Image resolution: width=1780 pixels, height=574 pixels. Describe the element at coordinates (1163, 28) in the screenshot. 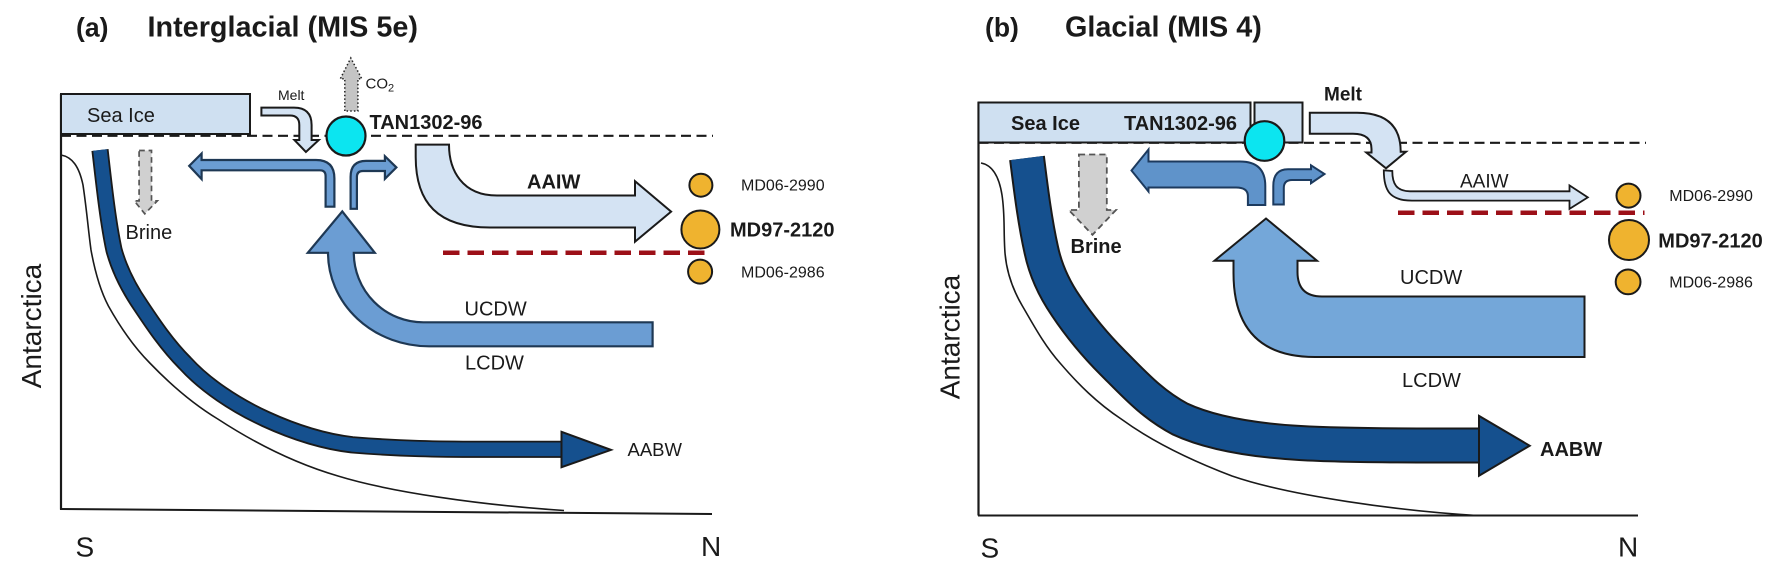

I see `svg-text: Glacial (MIS 4)` at that location.